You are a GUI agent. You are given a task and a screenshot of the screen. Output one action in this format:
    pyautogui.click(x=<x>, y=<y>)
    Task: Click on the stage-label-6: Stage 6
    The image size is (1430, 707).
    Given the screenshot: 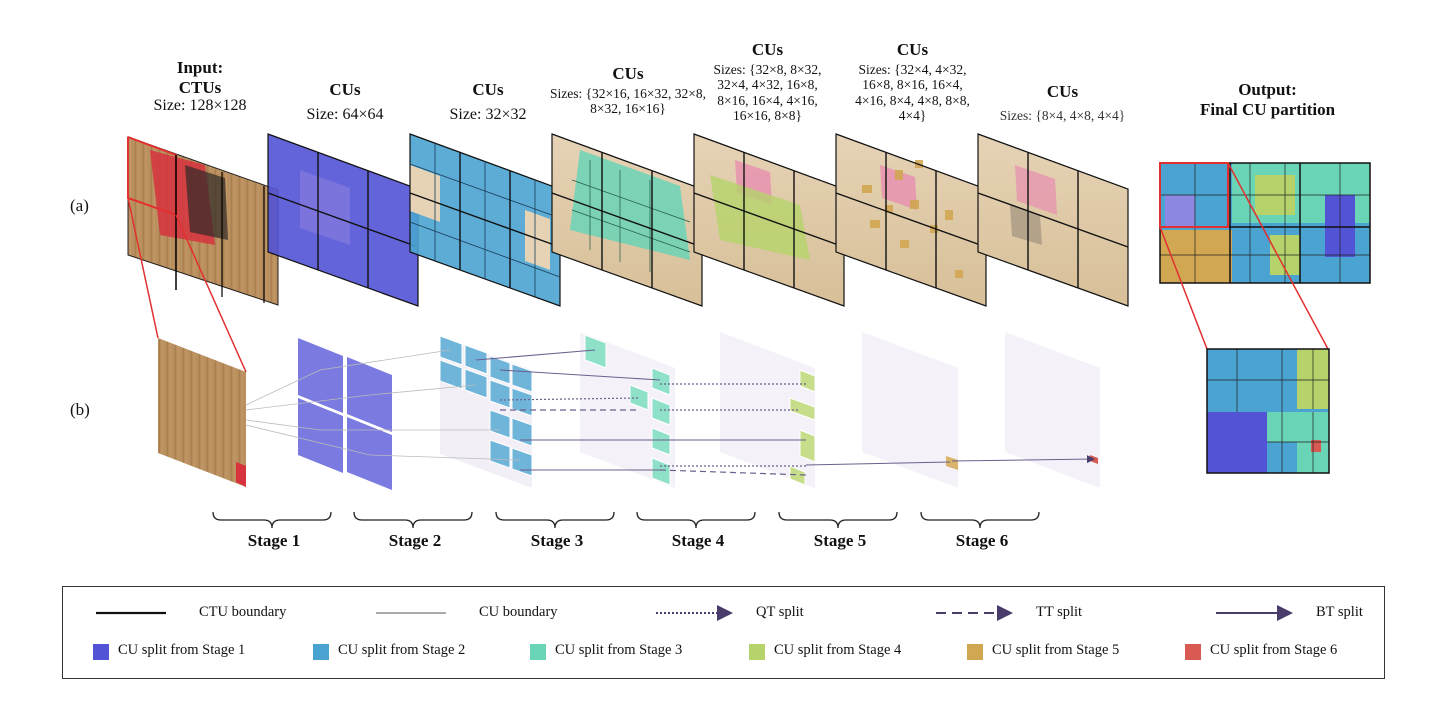 What is the action you would take?
    pyautogui.click(x=982, y=540)
    